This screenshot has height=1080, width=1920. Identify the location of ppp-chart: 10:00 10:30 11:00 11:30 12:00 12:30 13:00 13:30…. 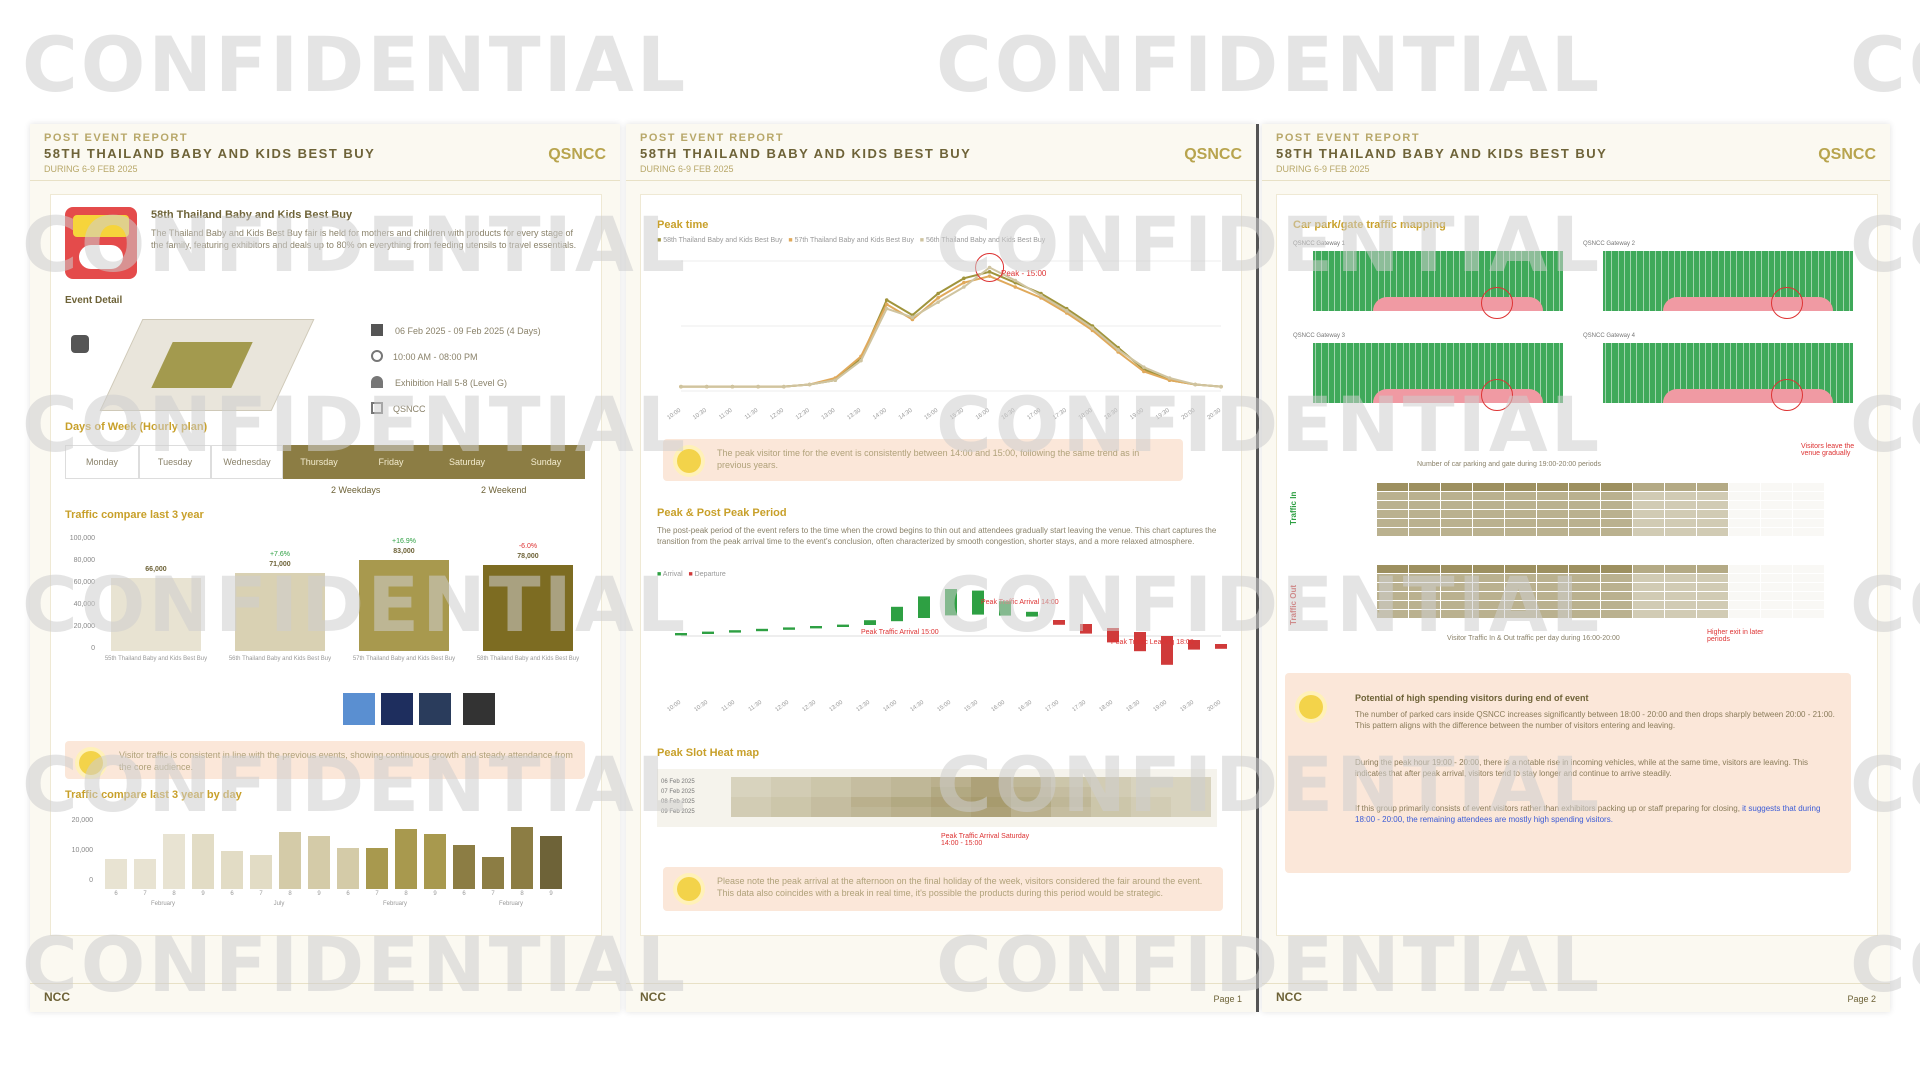
(946, 650).